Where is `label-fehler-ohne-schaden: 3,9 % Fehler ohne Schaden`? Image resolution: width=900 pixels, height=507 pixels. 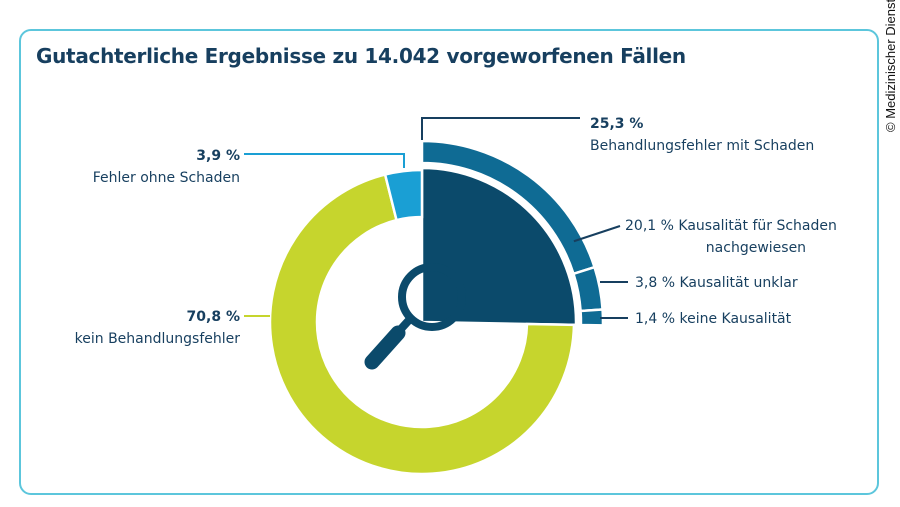 label-fehler-ohne-schaden: 3,9 % Fehler ohne Schaden is located at coordinates (166, 167).